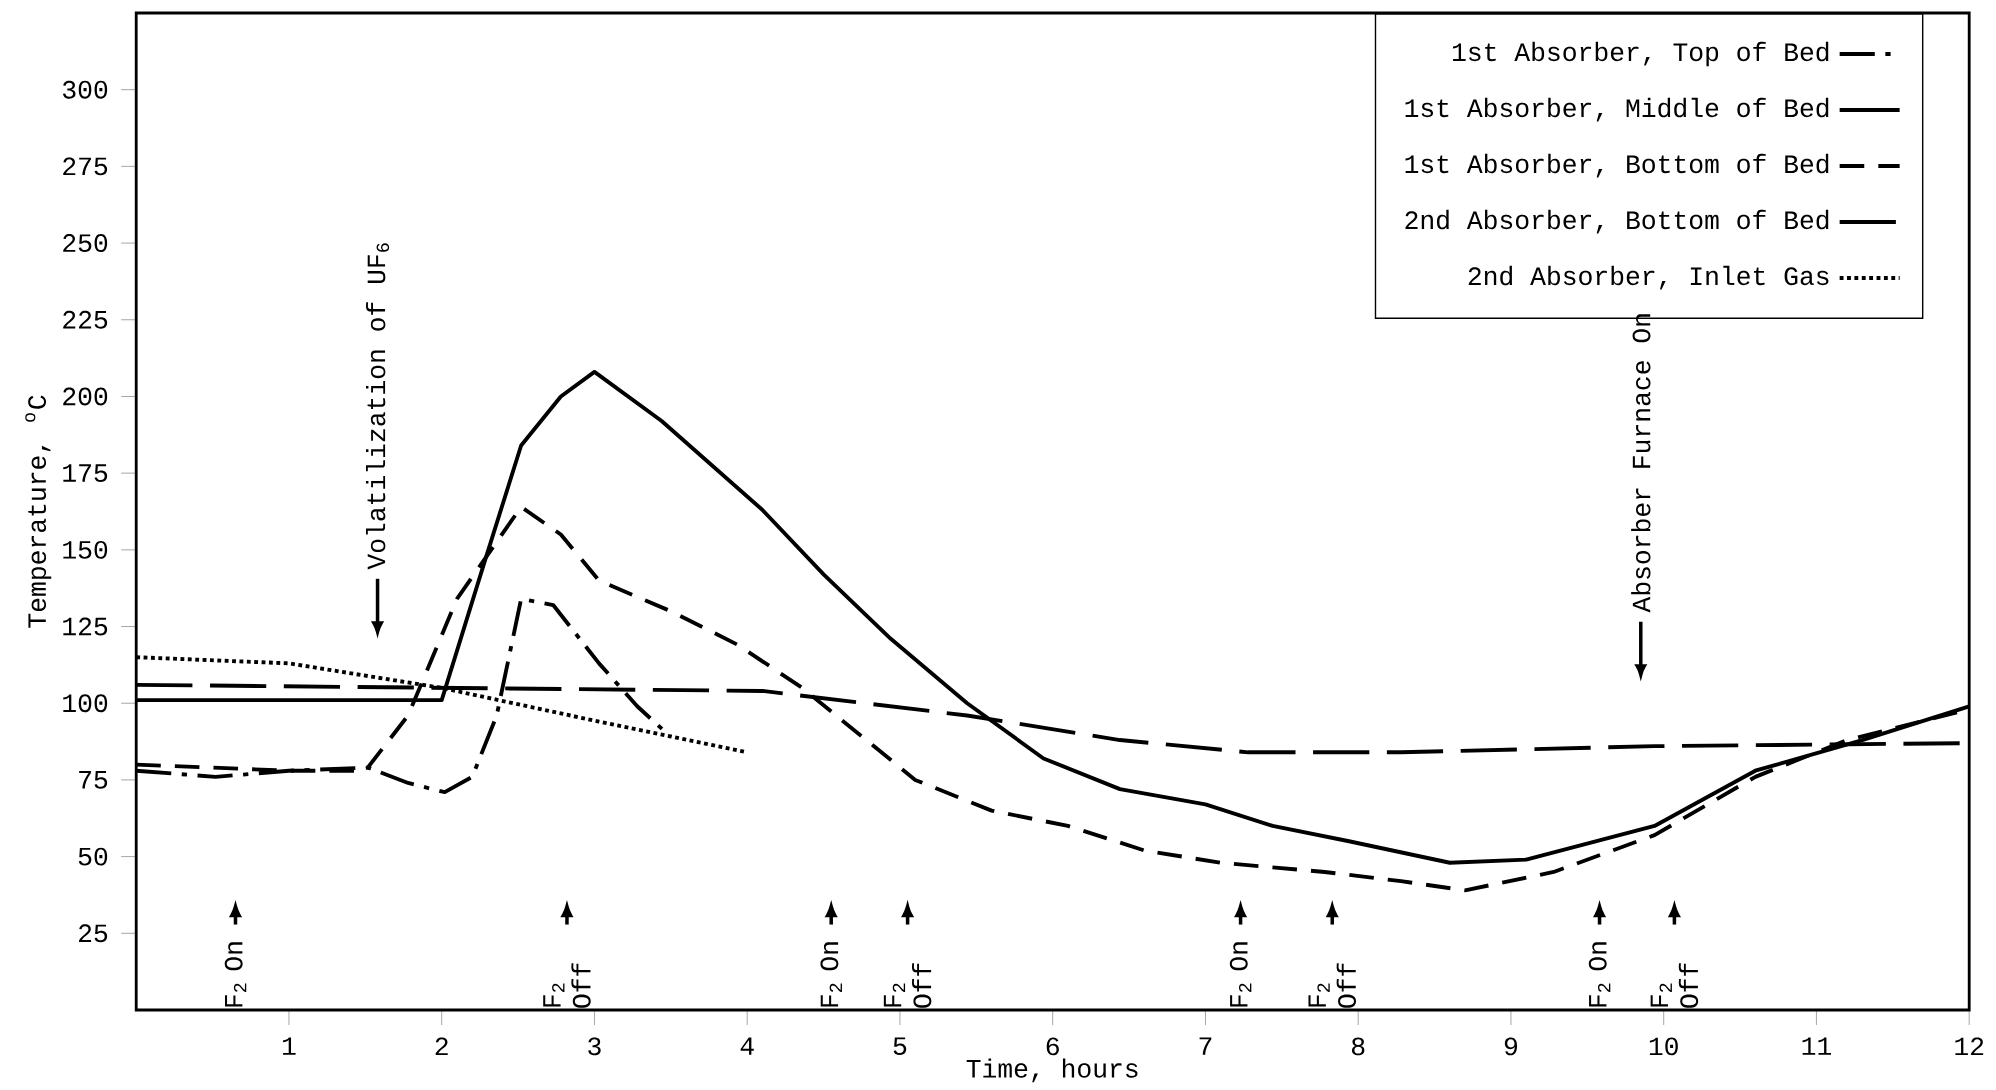 Image resolution: width=1996 pixels, height=1090 pixels. What do you see at coordinates (85, 243) in the screenshot?
I see `y-tick-label: 250` at bounding box center [85, 243].